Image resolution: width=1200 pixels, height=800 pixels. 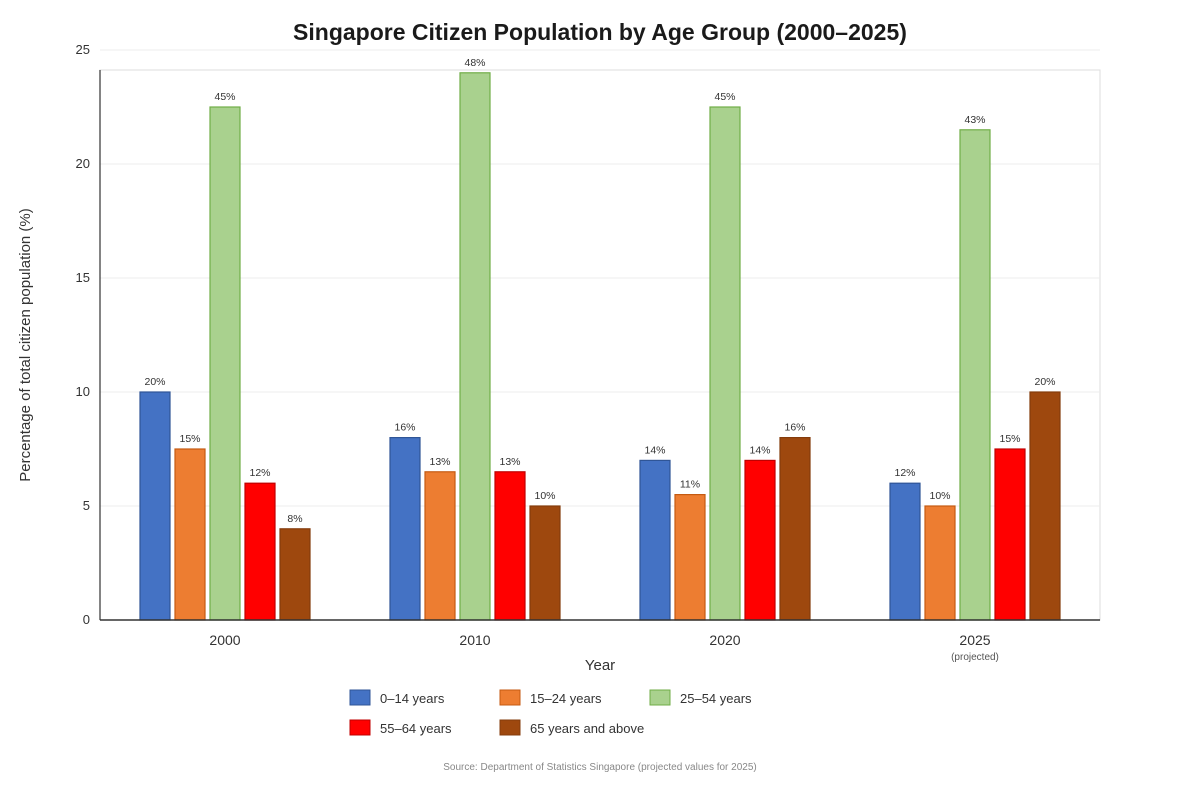 I want to click on x-tick-sublabel: (projected), so click(x=975, y=657).